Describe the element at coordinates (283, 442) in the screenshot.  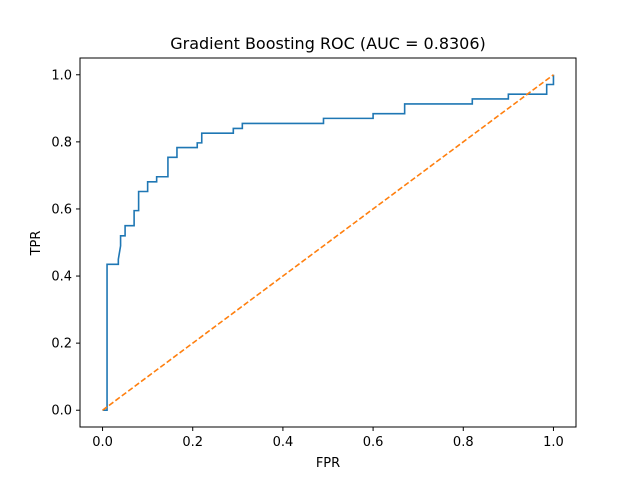
I see `x-tick-label: 0.4` at that location.